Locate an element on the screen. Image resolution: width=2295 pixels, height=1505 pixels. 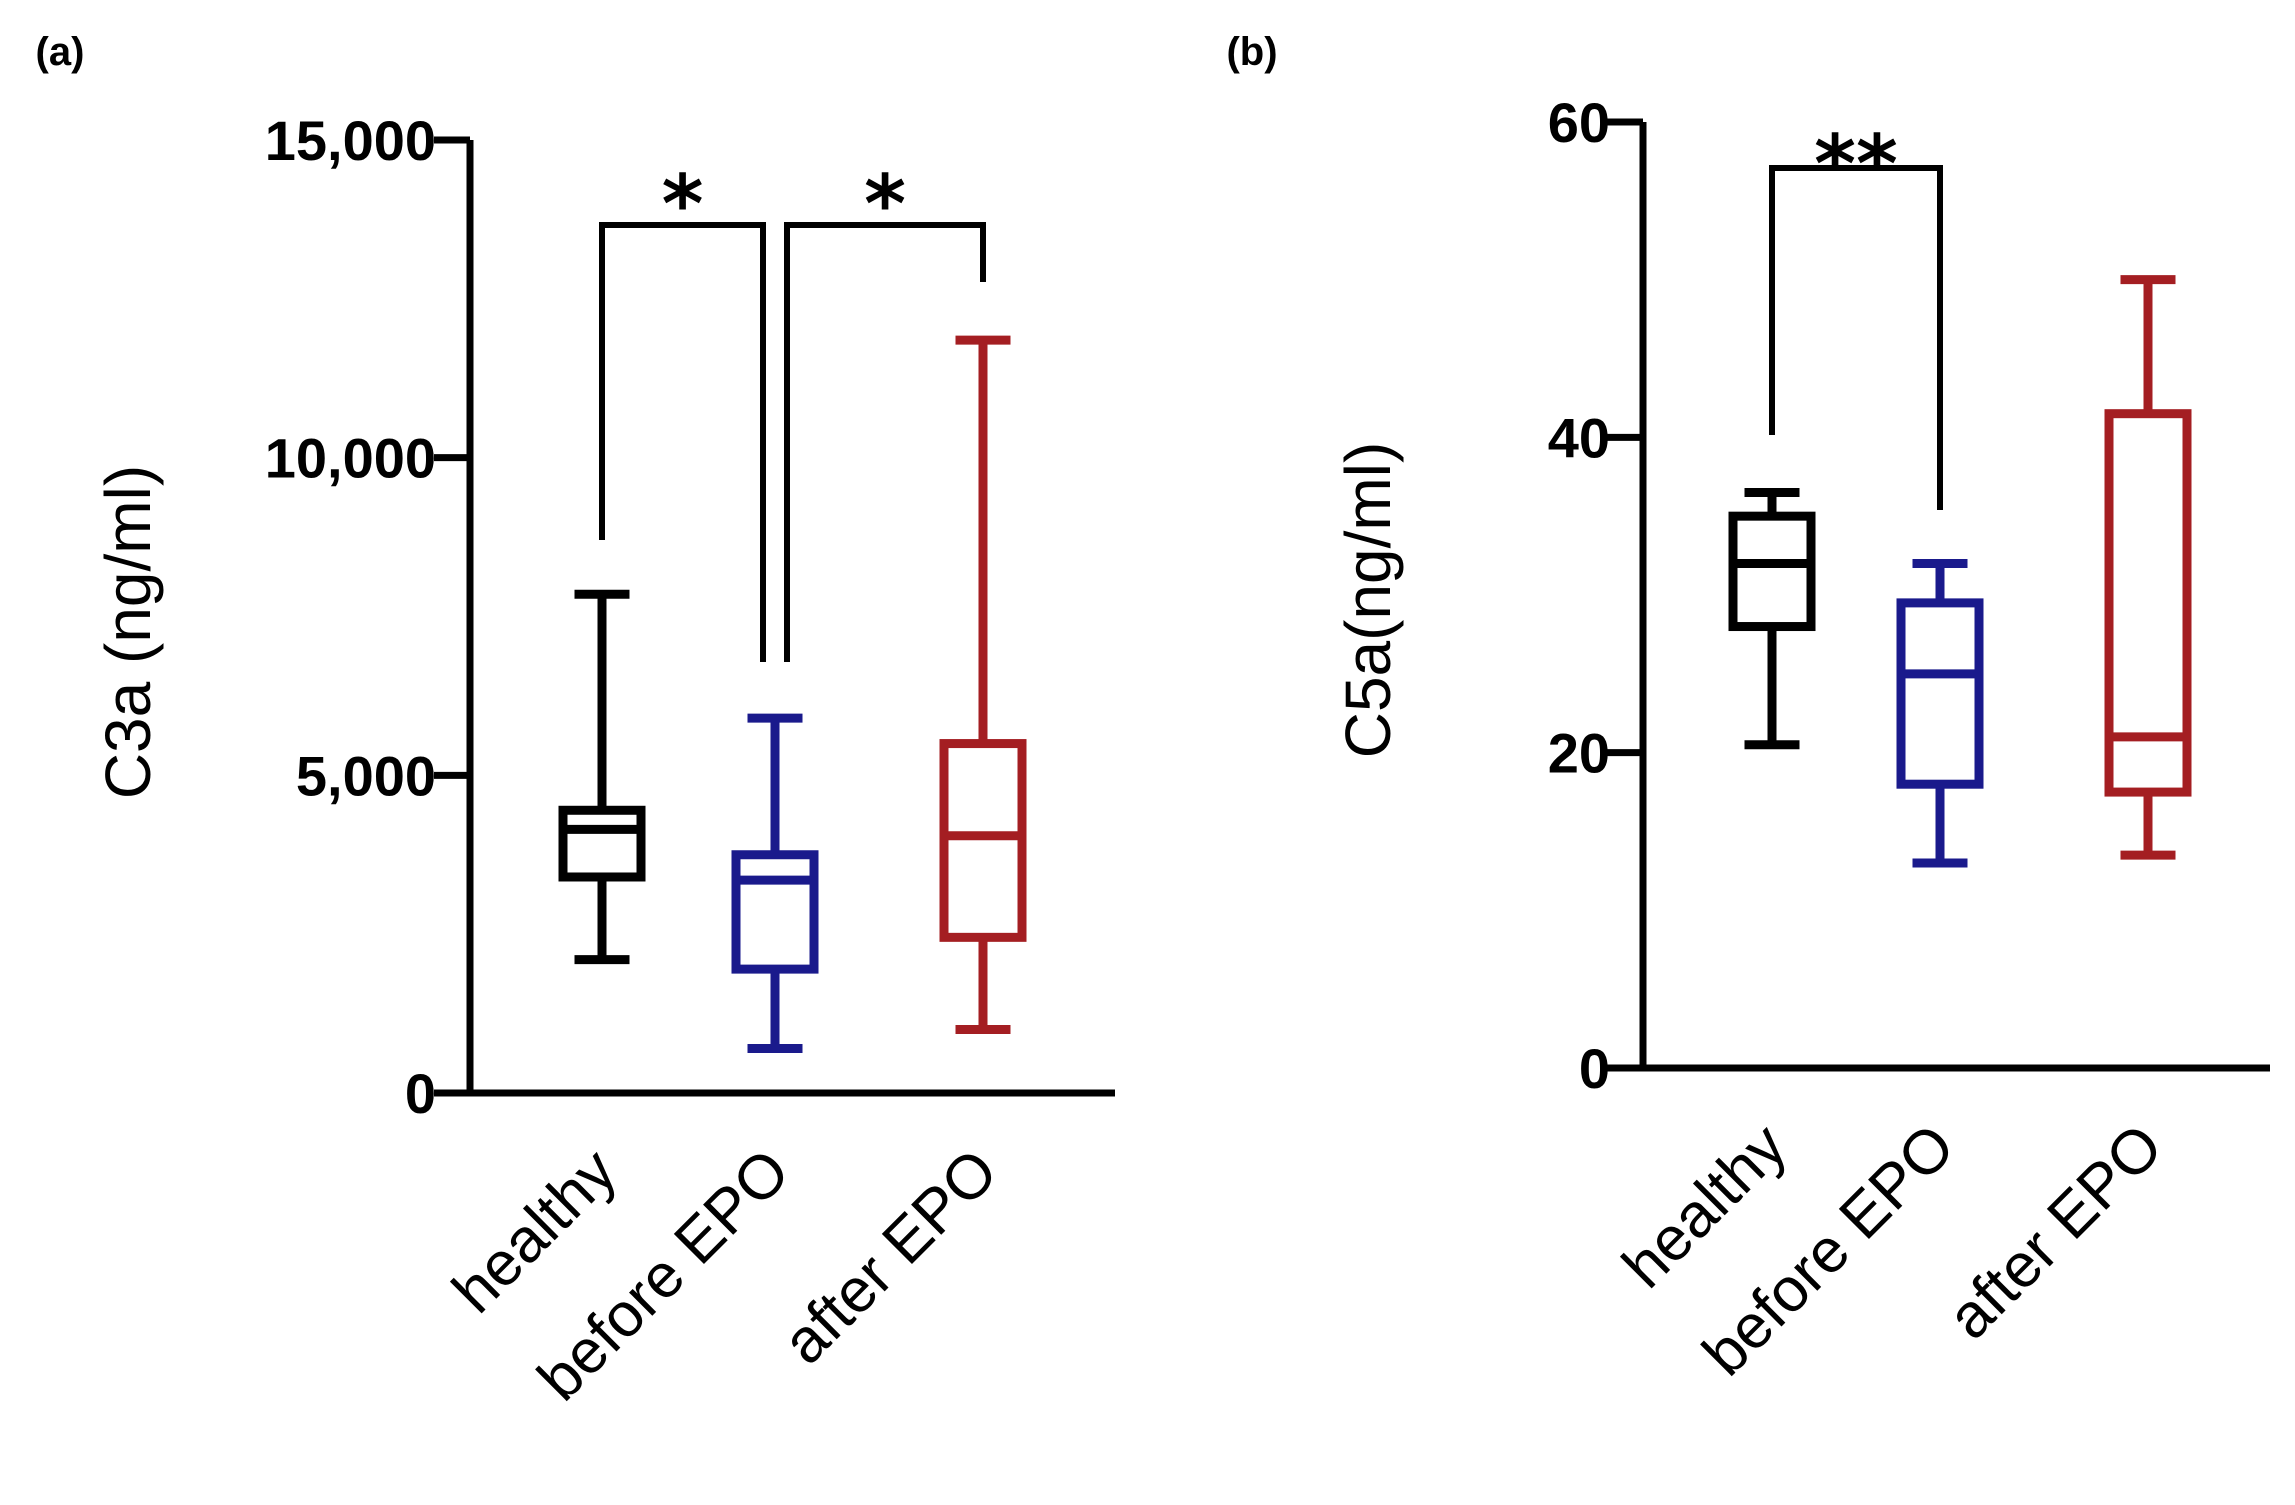
y-axis-label: C5a(ng/ml) is located at coordinates (1368, 600).